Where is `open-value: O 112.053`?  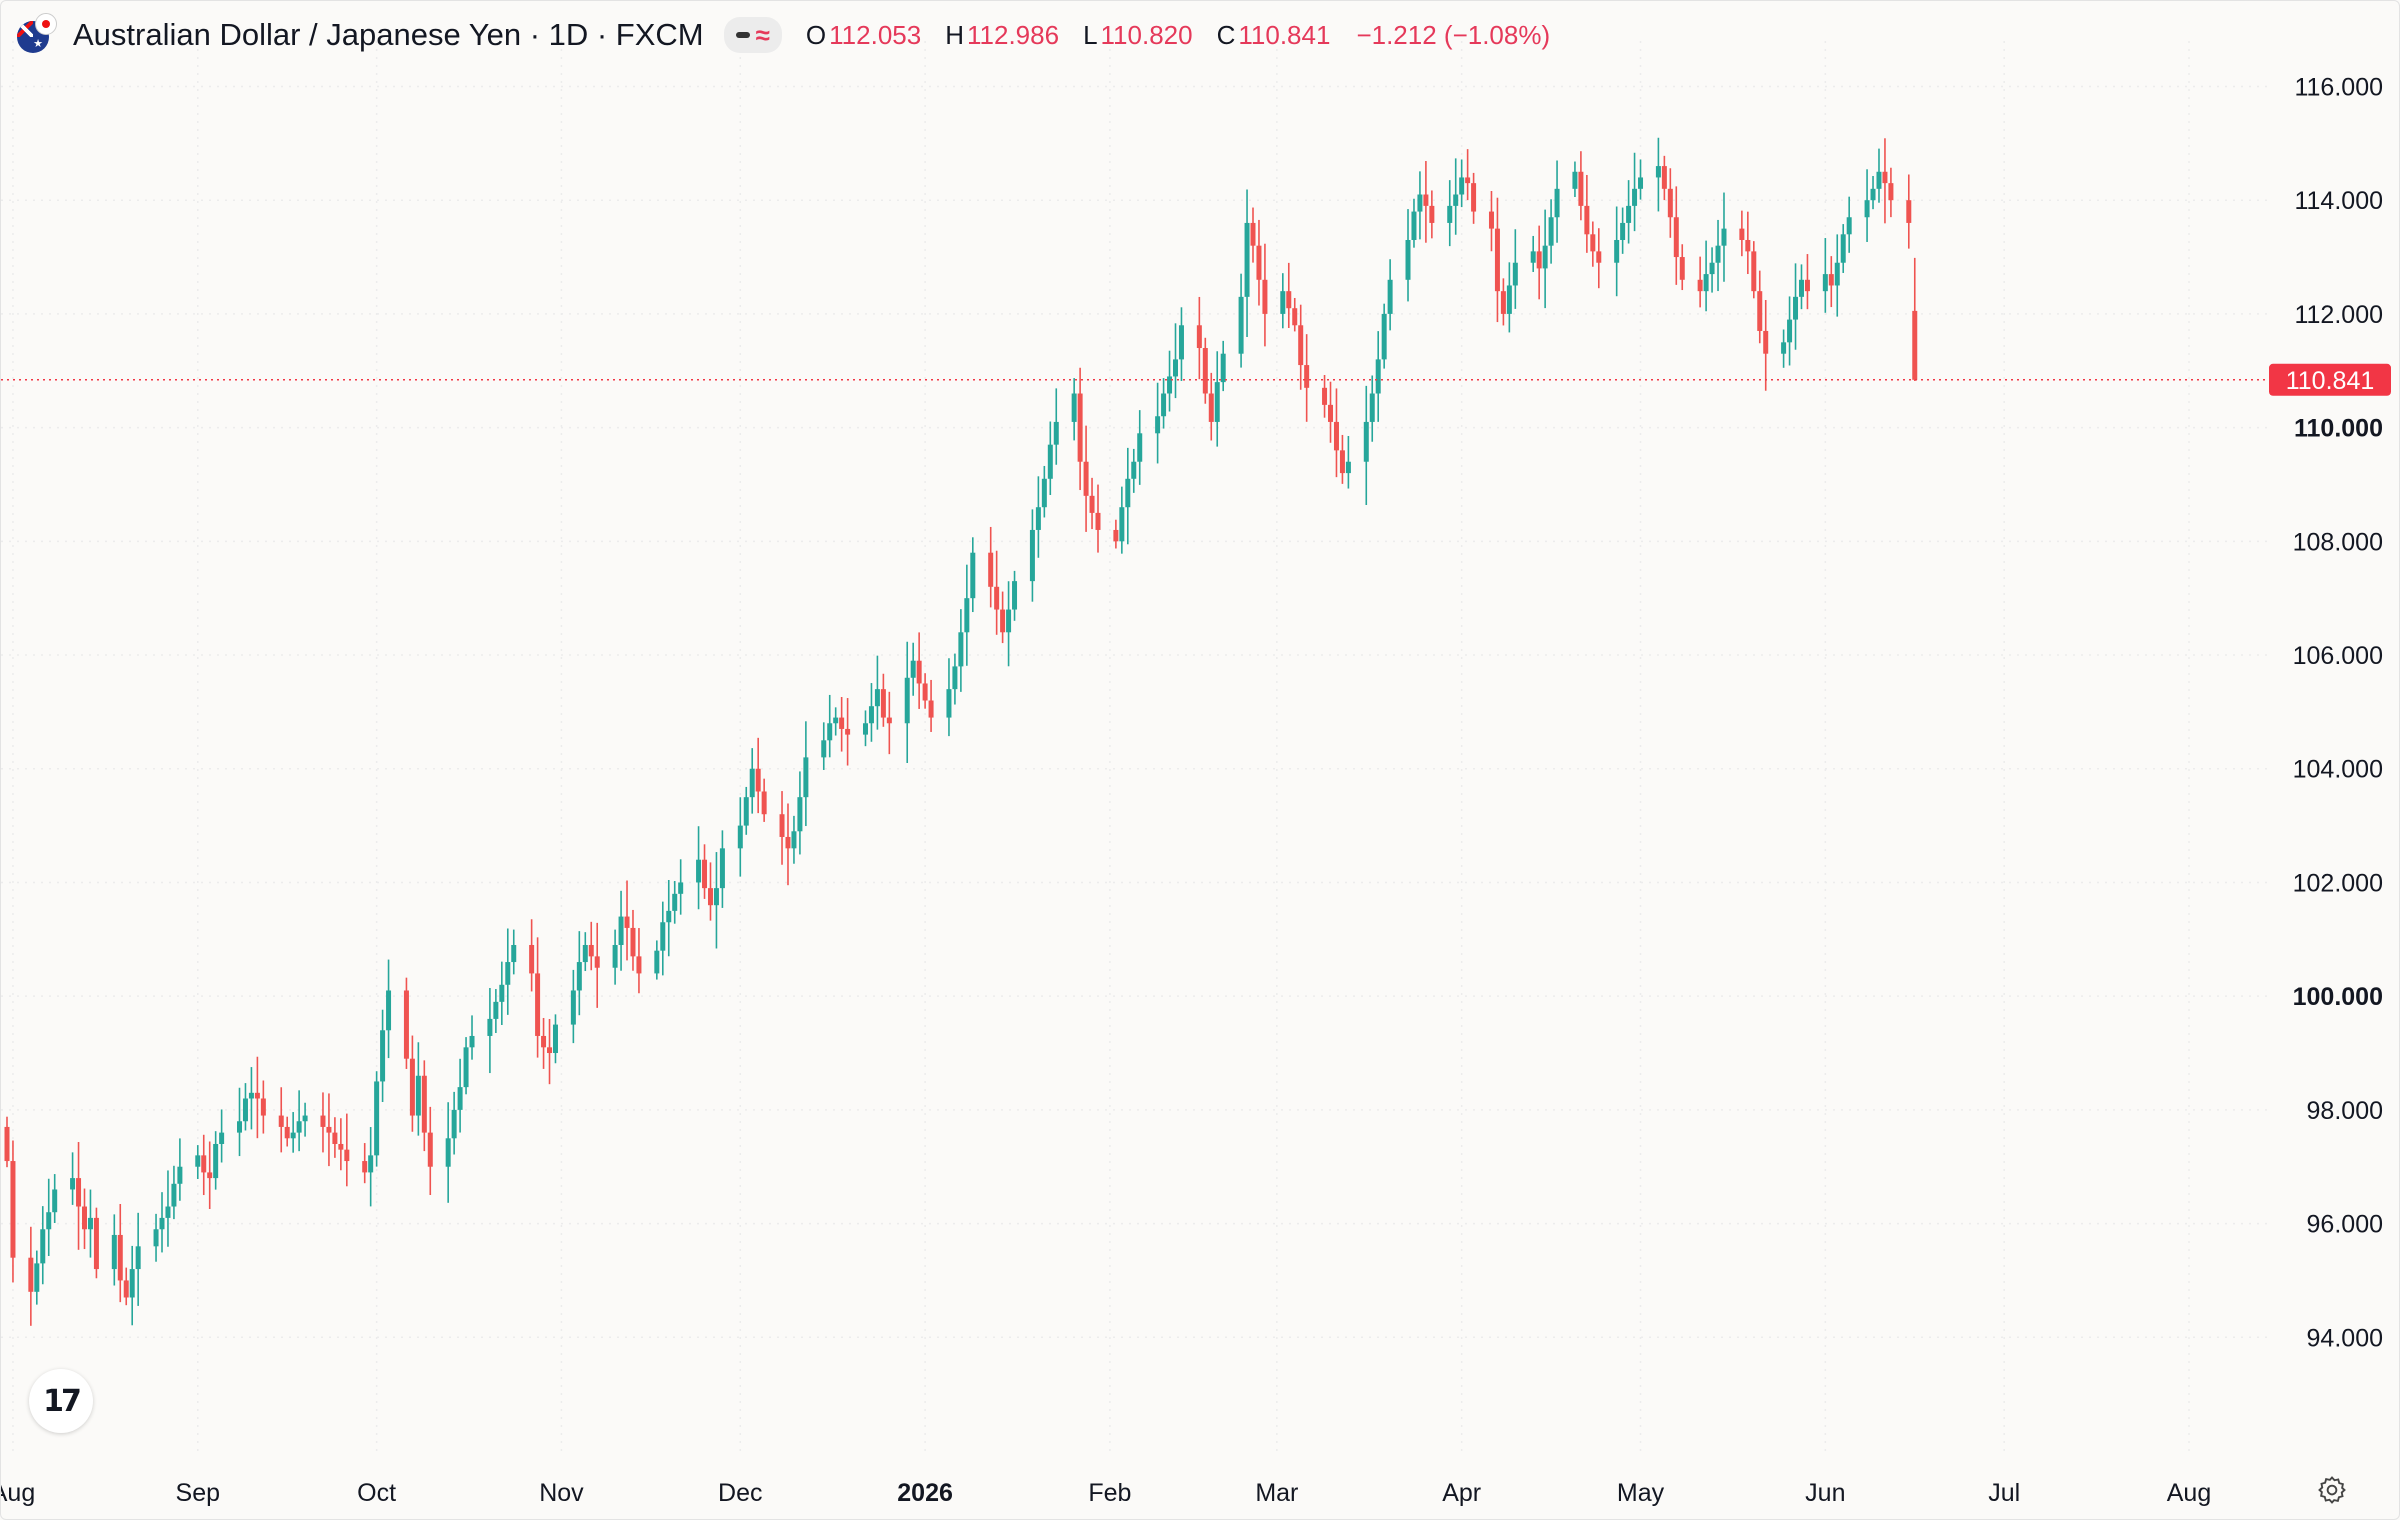 open-value: O 112.053 is located at coordinates (863, 34).